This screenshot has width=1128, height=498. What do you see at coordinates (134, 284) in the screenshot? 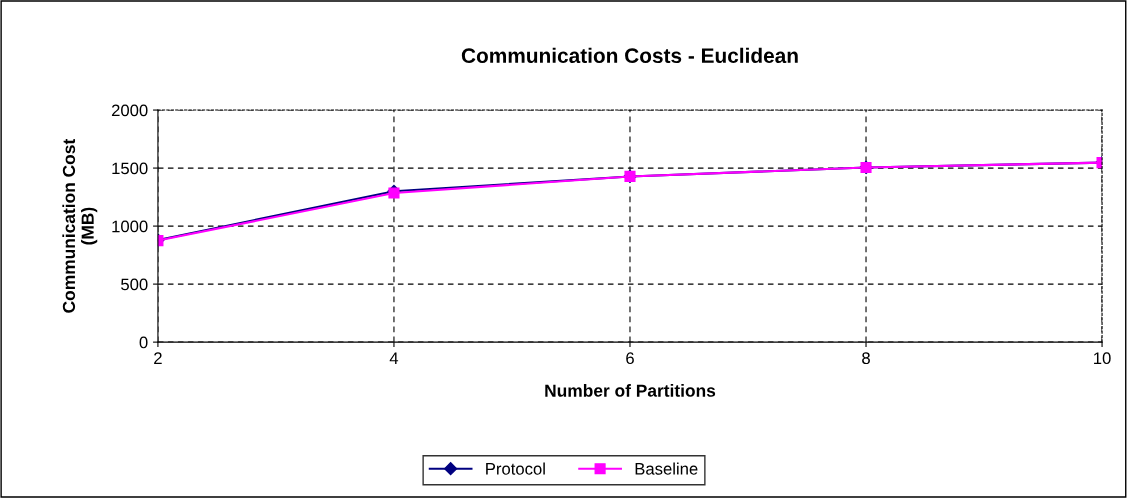
I see `y-tick-label: 500` at bounding box center [134, 284].